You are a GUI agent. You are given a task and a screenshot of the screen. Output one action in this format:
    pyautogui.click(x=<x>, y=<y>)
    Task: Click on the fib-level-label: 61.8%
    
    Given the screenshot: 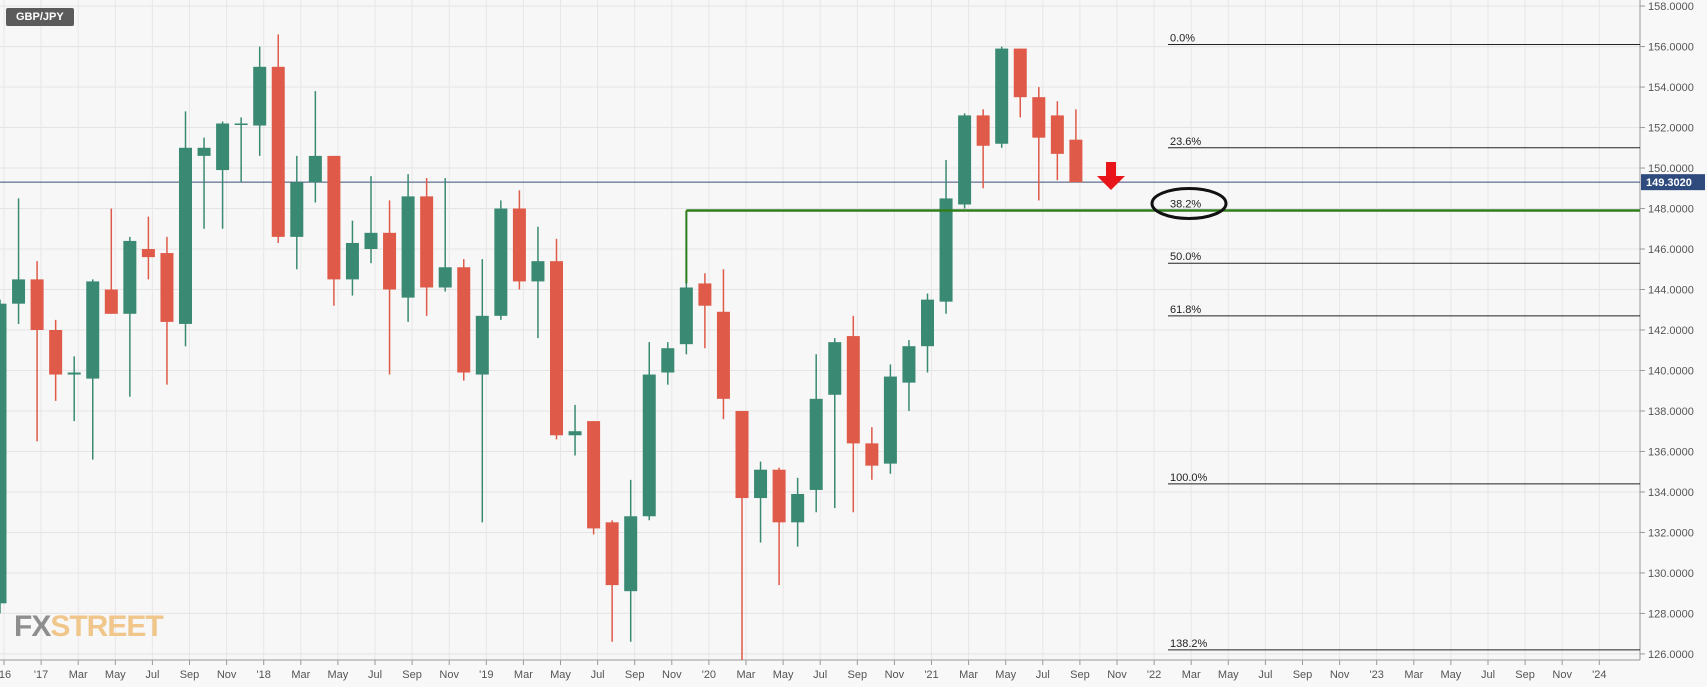 What is the action you would take?
    pyautogui.click(x=1185, y=310)
    